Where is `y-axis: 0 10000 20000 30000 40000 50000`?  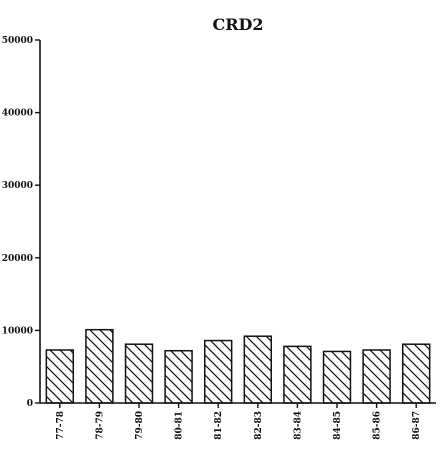
y-axis: 0 10000 20000 30000 40000 50000 is located at coordinates (21, 222).